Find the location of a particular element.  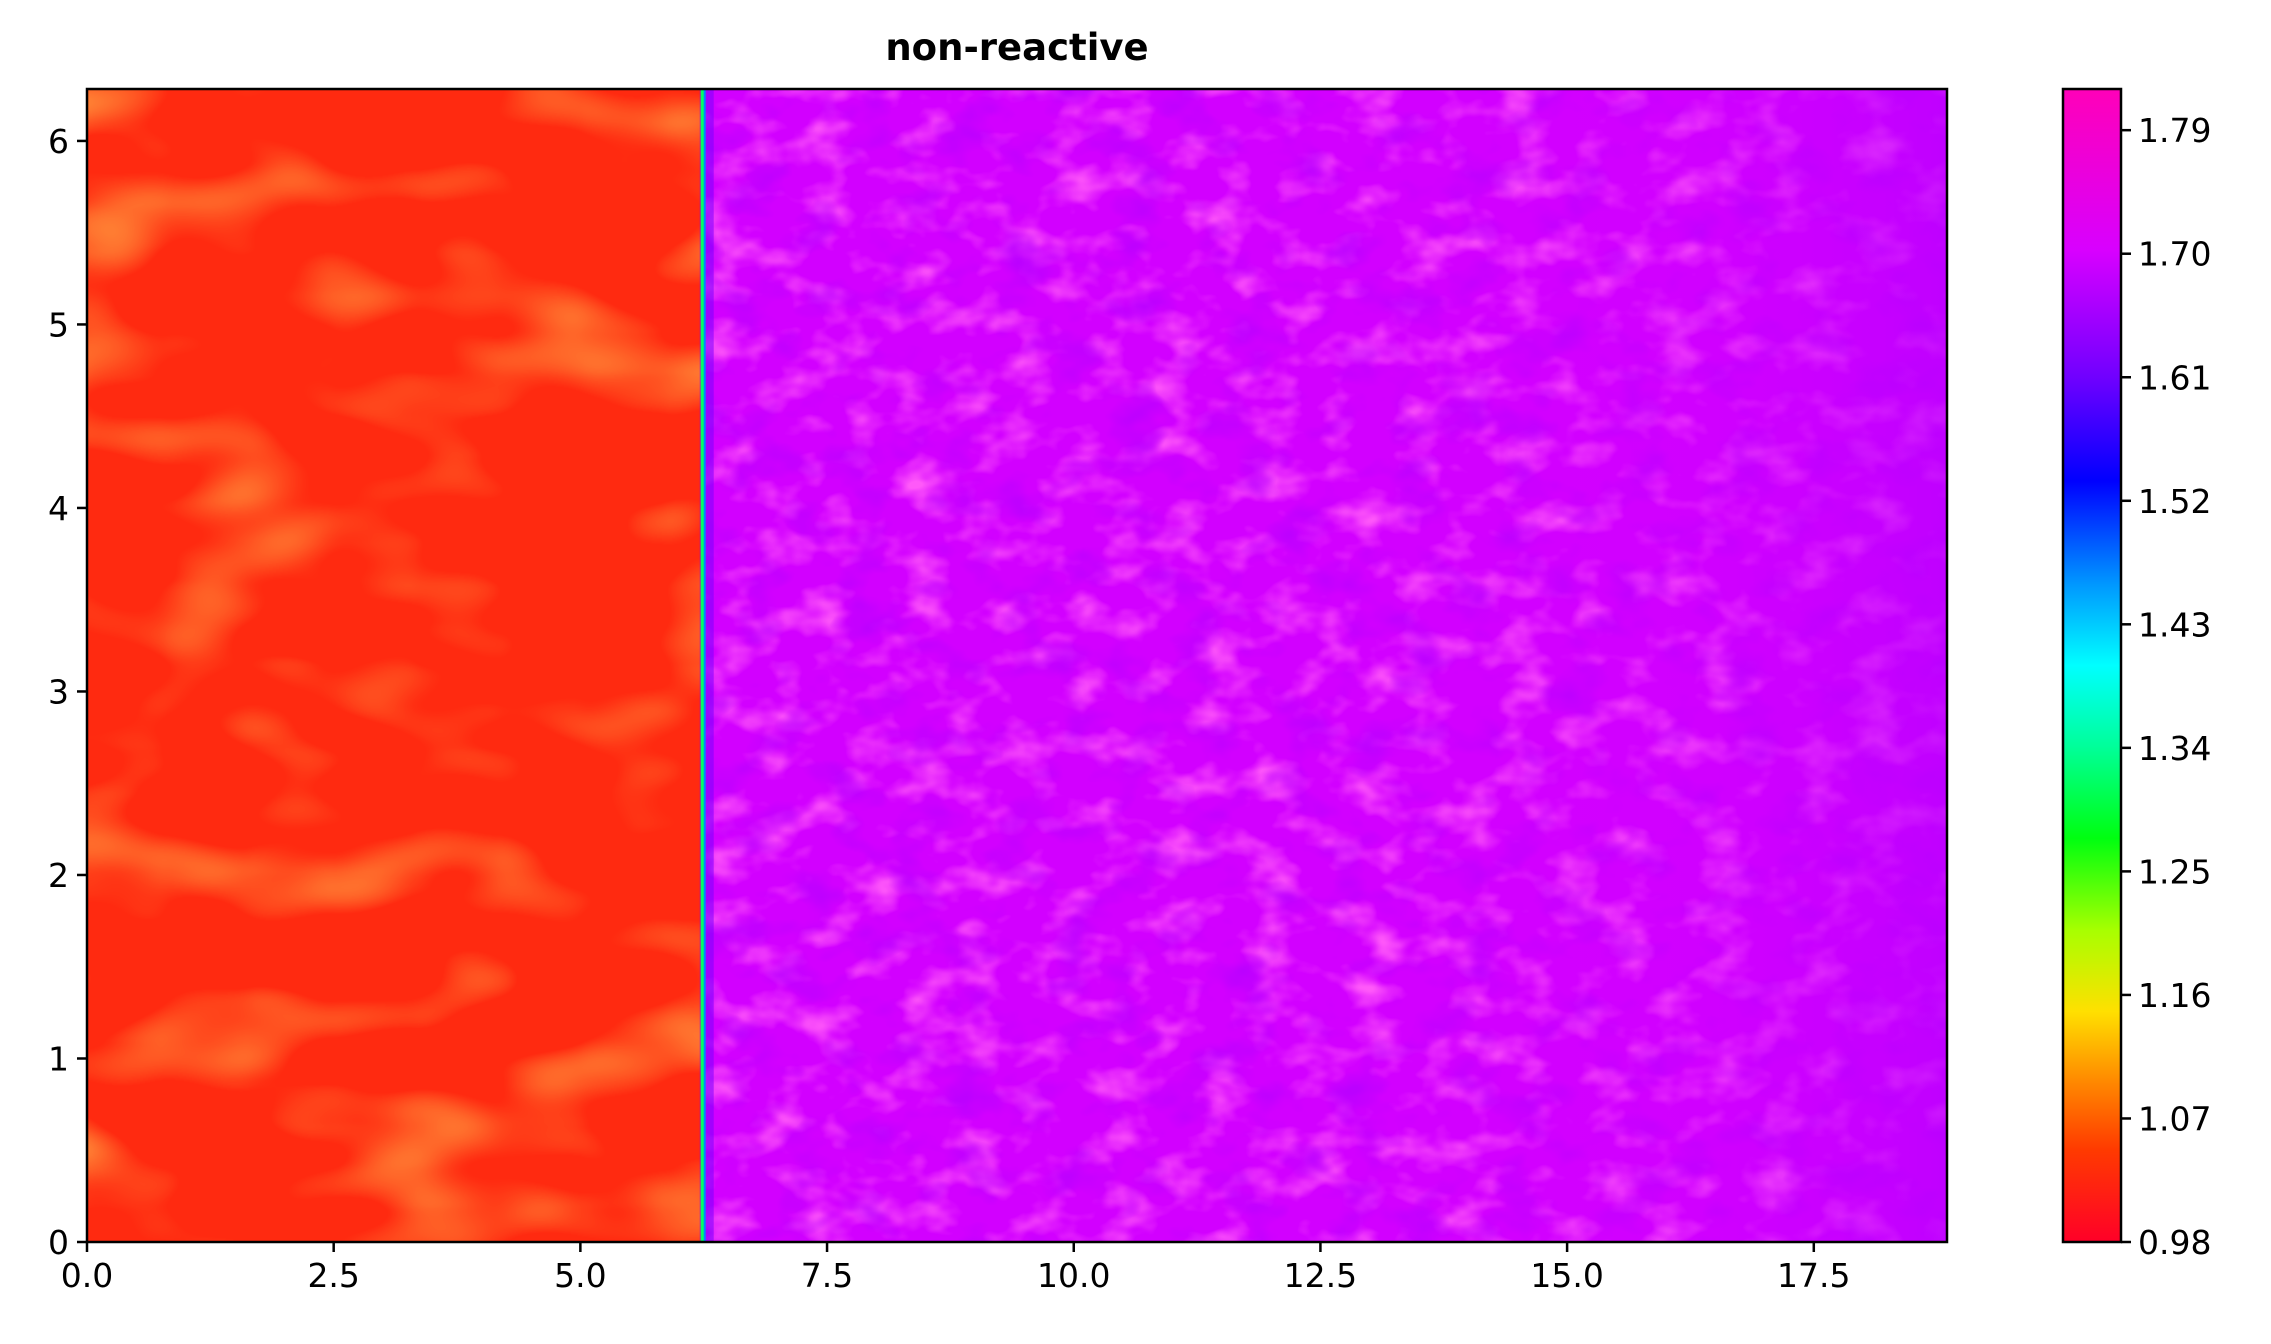

colorbar-ticks: 0.98 1.07 1.16 1.25 1.34 1.43 1.52 1.61 1.70 1.79 is located at coordinates (2166, 686).